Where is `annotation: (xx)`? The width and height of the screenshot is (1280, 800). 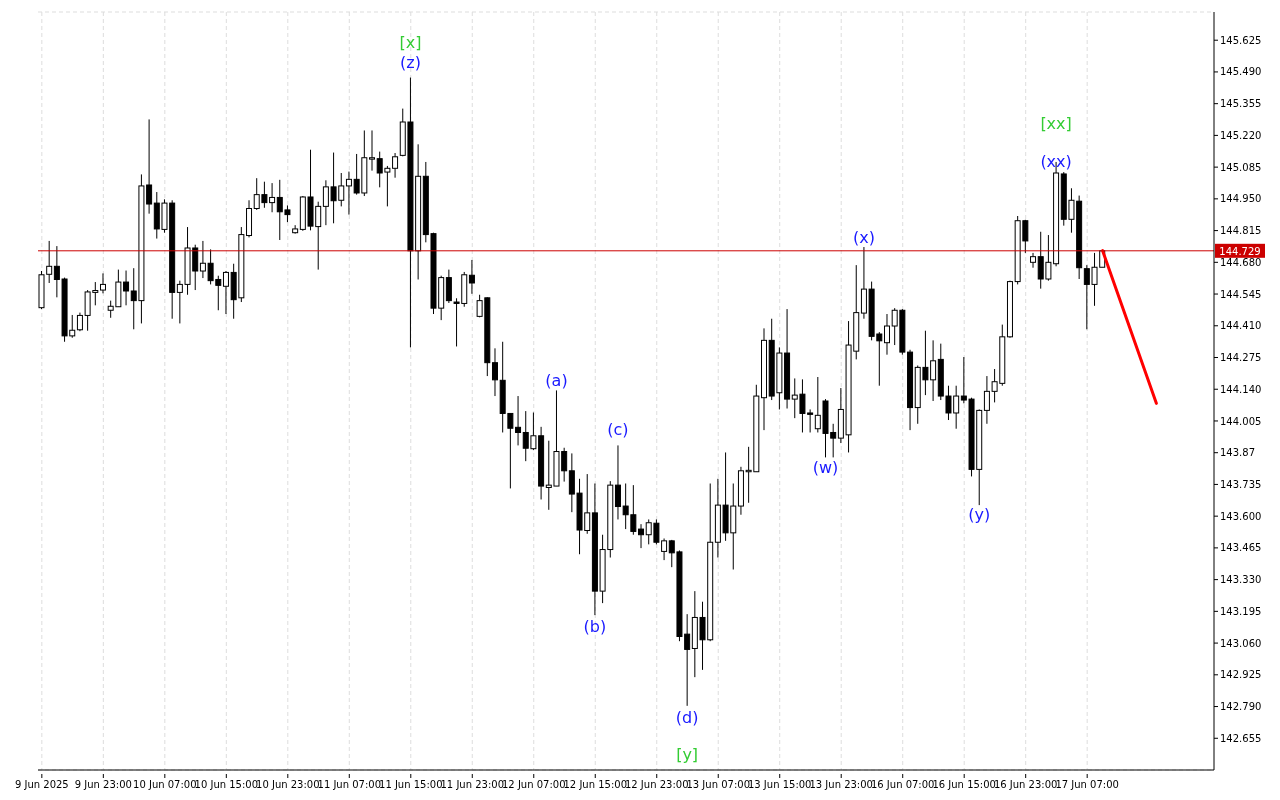 annotation: (xx) is located at coordinates (1056, 161).